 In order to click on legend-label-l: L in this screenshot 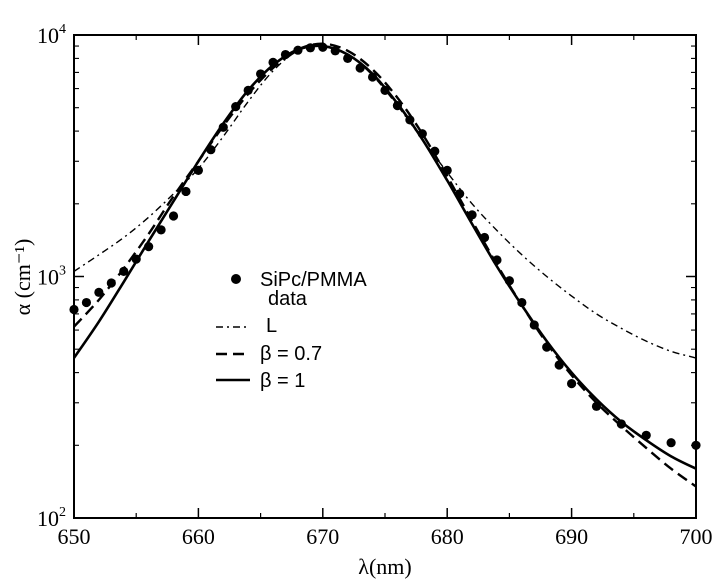, I will do `click(271, 326)`.